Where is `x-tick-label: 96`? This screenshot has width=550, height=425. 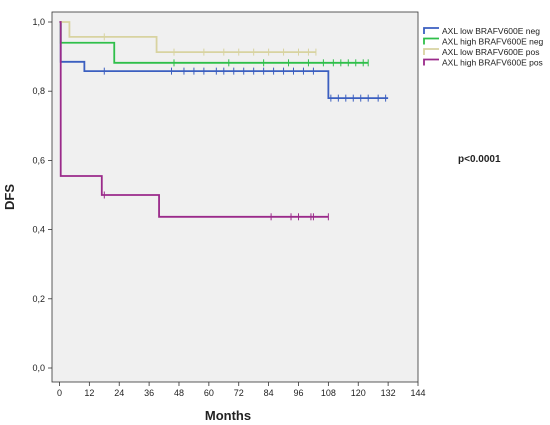 x-tick-label: 96 is located at coordinates (298, 393).